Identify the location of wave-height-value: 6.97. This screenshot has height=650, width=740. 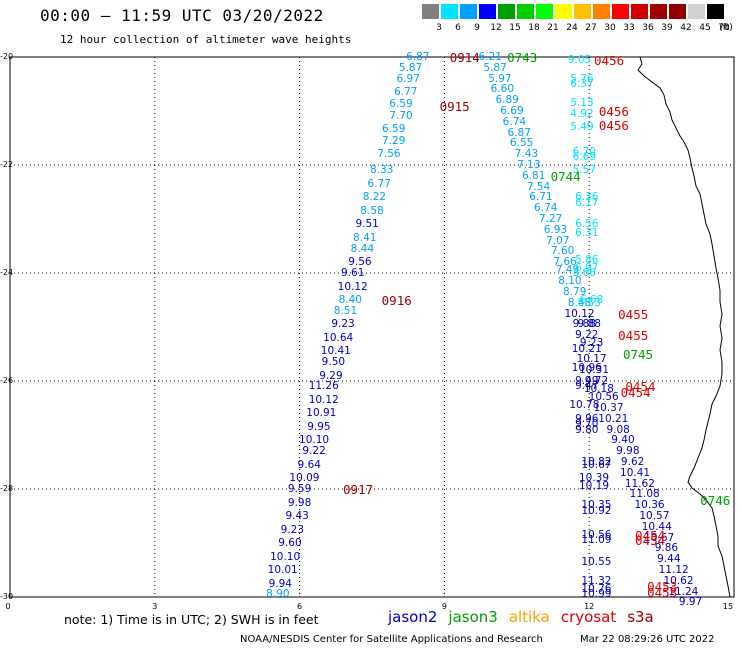
(587, 267).